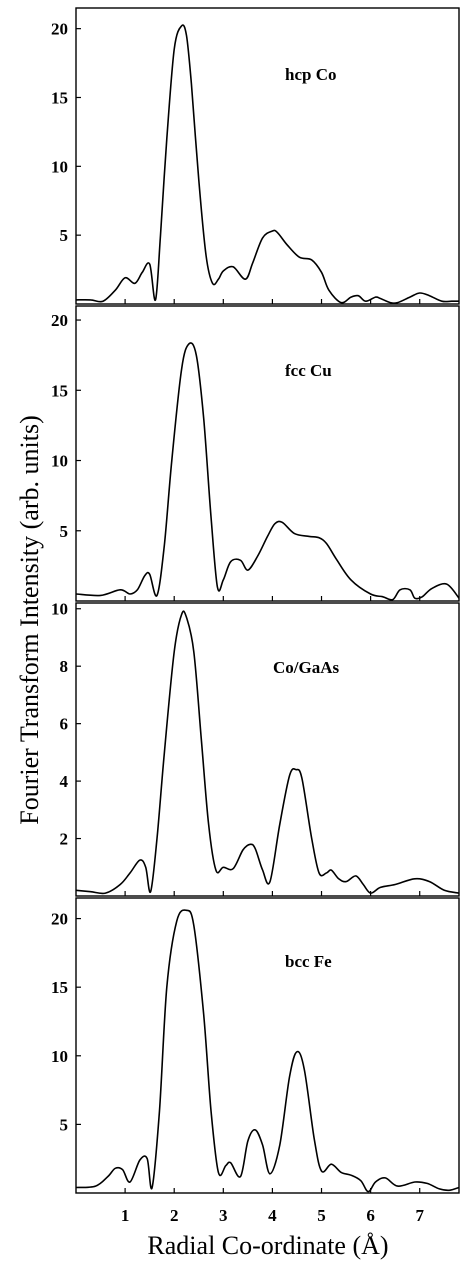 The image size is (461, 1276). Describe the element at coordinates (306, 667) in the screenshot. I see `panel-label: Co/GaAs` at that location.